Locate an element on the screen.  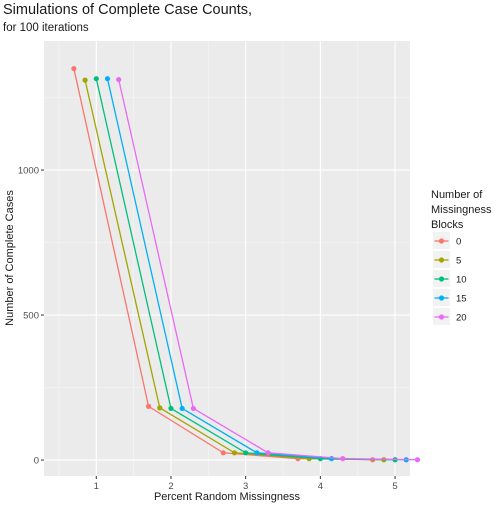
legend-label-15: 15 is located at coordinates (461, 299).